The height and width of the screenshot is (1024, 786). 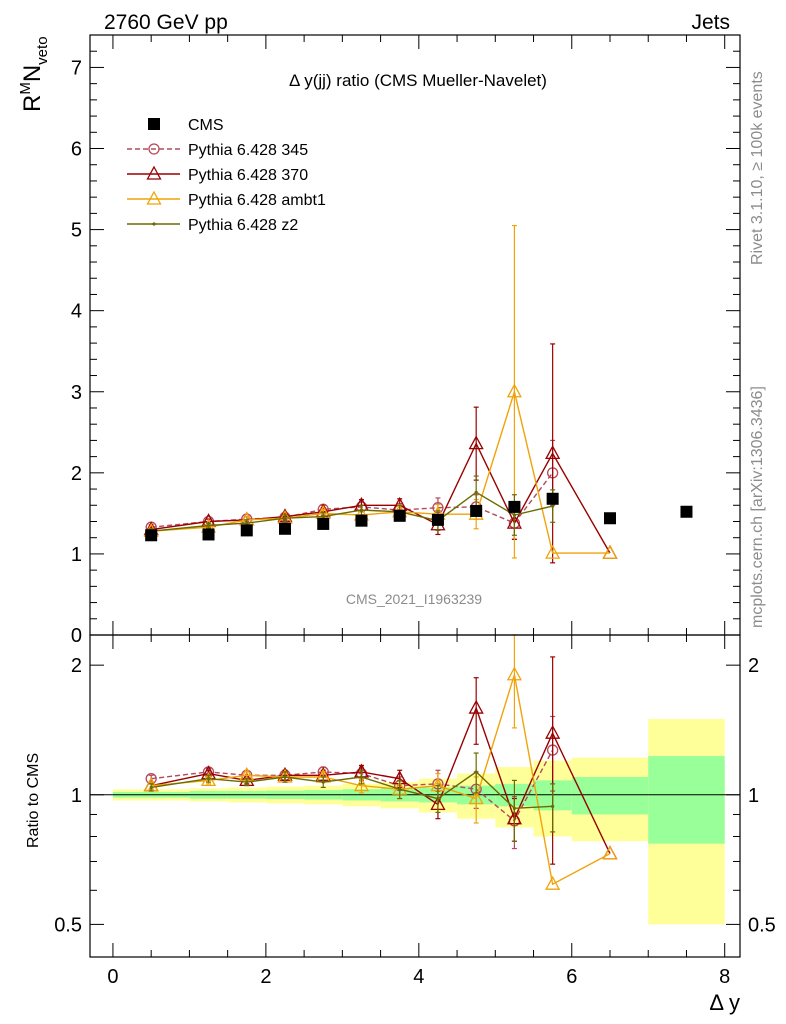 I want to click on legend-label: Pythia 6.428 345, so click(x=248, y=150).